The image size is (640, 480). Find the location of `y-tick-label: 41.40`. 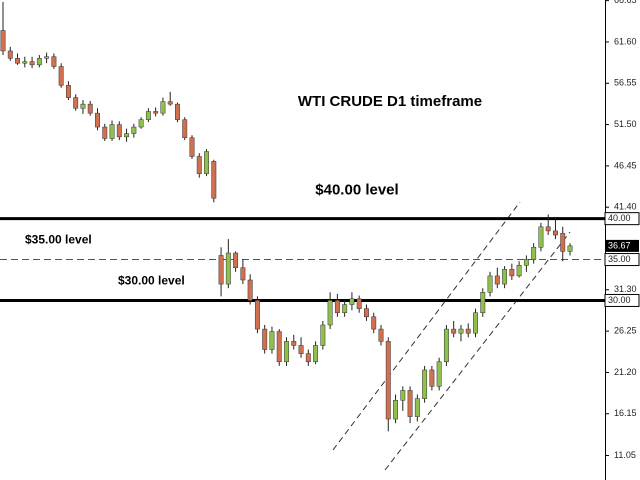

y-tick-label: 41.40 is located at coordinates (625, 207).